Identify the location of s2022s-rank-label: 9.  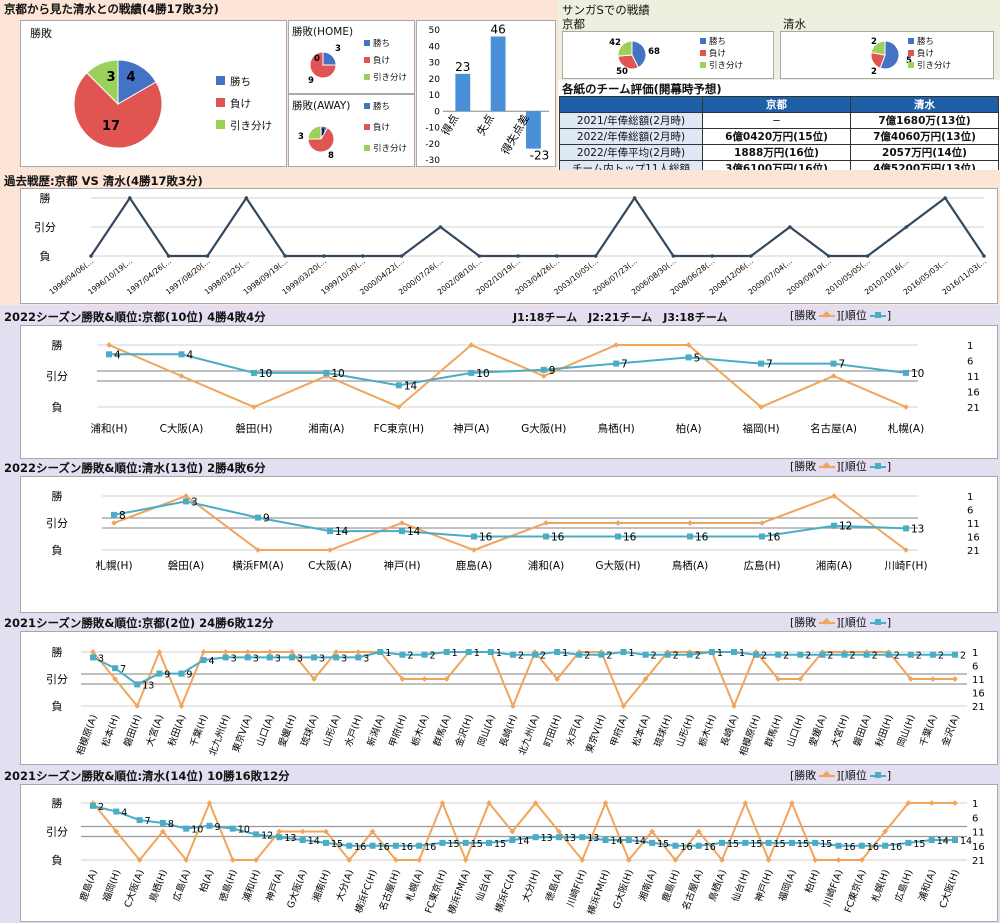
(266, 519).